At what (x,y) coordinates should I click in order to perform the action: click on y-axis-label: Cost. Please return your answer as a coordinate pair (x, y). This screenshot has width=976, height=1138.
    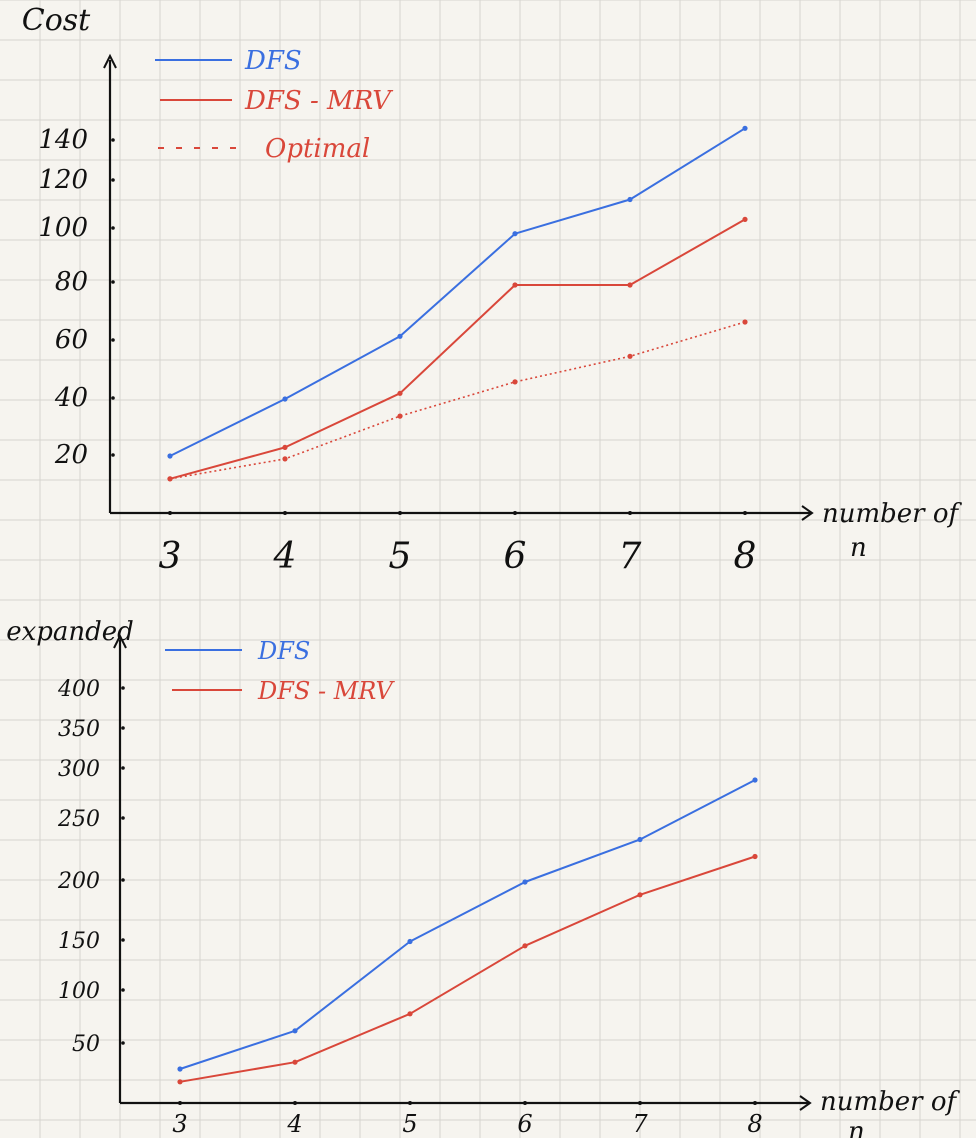
    Looking at the image, I should click on (56, 20).